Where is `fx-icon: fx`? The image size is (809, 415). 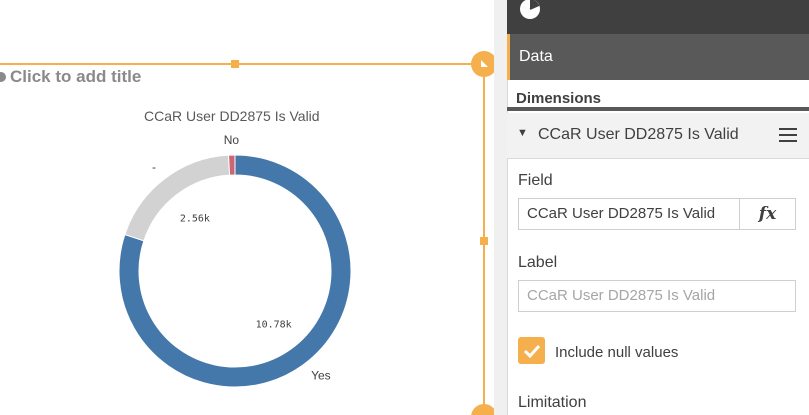
fx-icon: fx is located at coordinates (767, 214).